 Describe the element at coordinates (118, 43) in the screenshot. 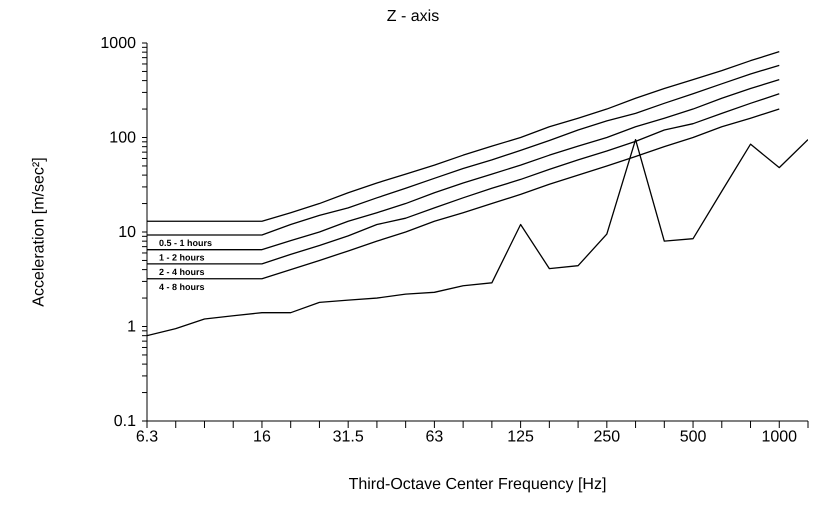

I see `y-tick-label: 1000` at that location.